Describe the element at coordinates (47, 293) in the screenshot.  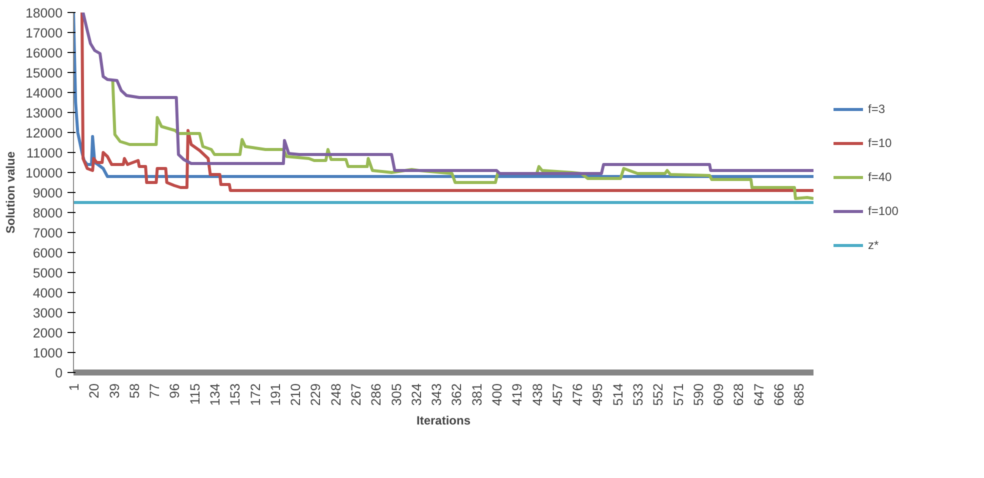
I see `y-tick-label: 4000` at that location.